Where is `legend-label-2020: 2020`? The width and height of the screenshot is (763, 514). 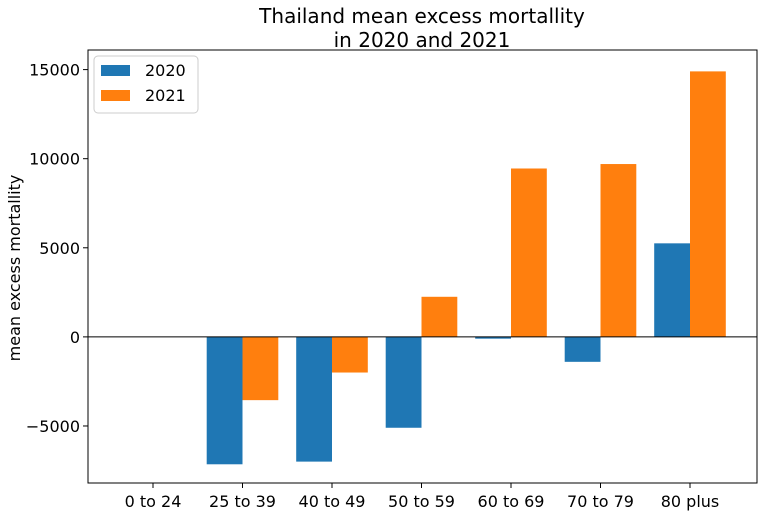 legend-label-2020: 2020 is located at coordinates (165, 70).